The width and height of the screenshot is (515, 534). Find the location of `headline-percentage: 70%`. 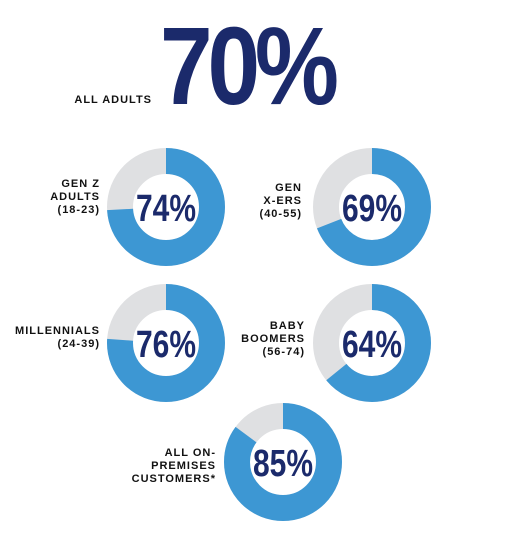

headline-percentage: 70% is located at coordinates (249, 66).